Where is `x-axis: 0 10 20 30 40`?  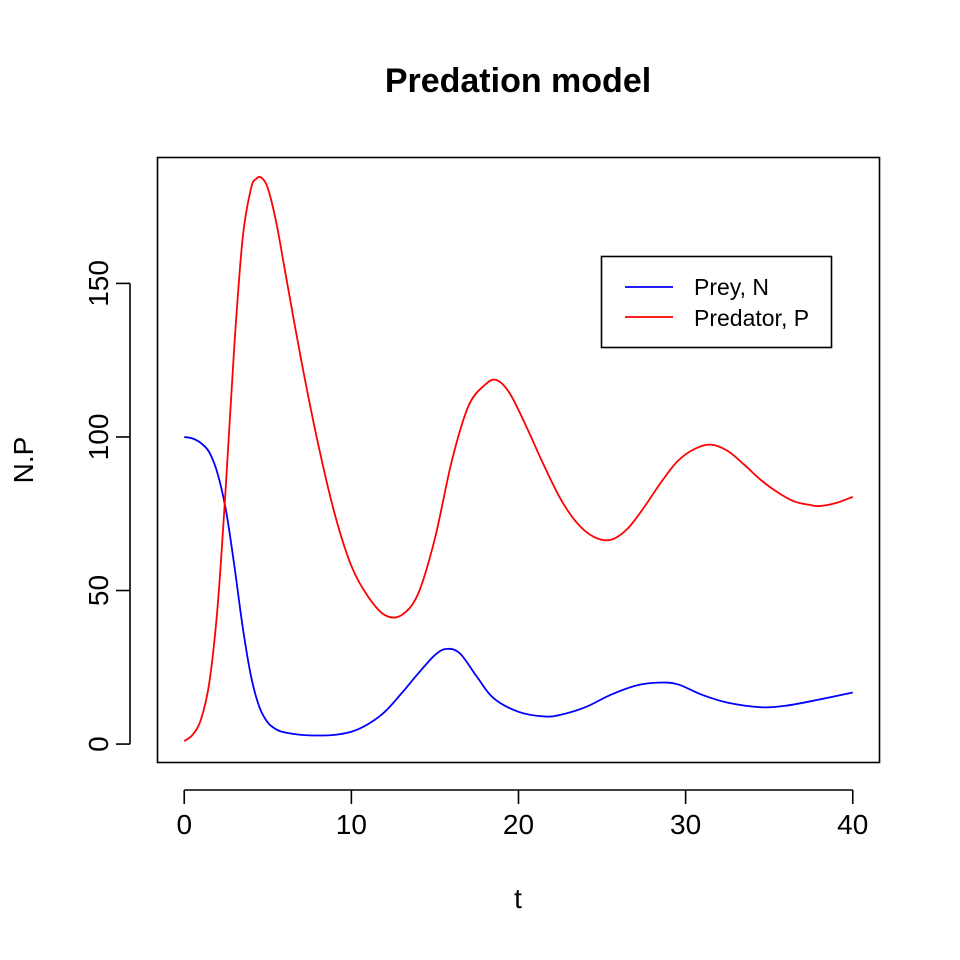 x-axis: 0 10 20 30 40 is located at coordinates (522, 814).